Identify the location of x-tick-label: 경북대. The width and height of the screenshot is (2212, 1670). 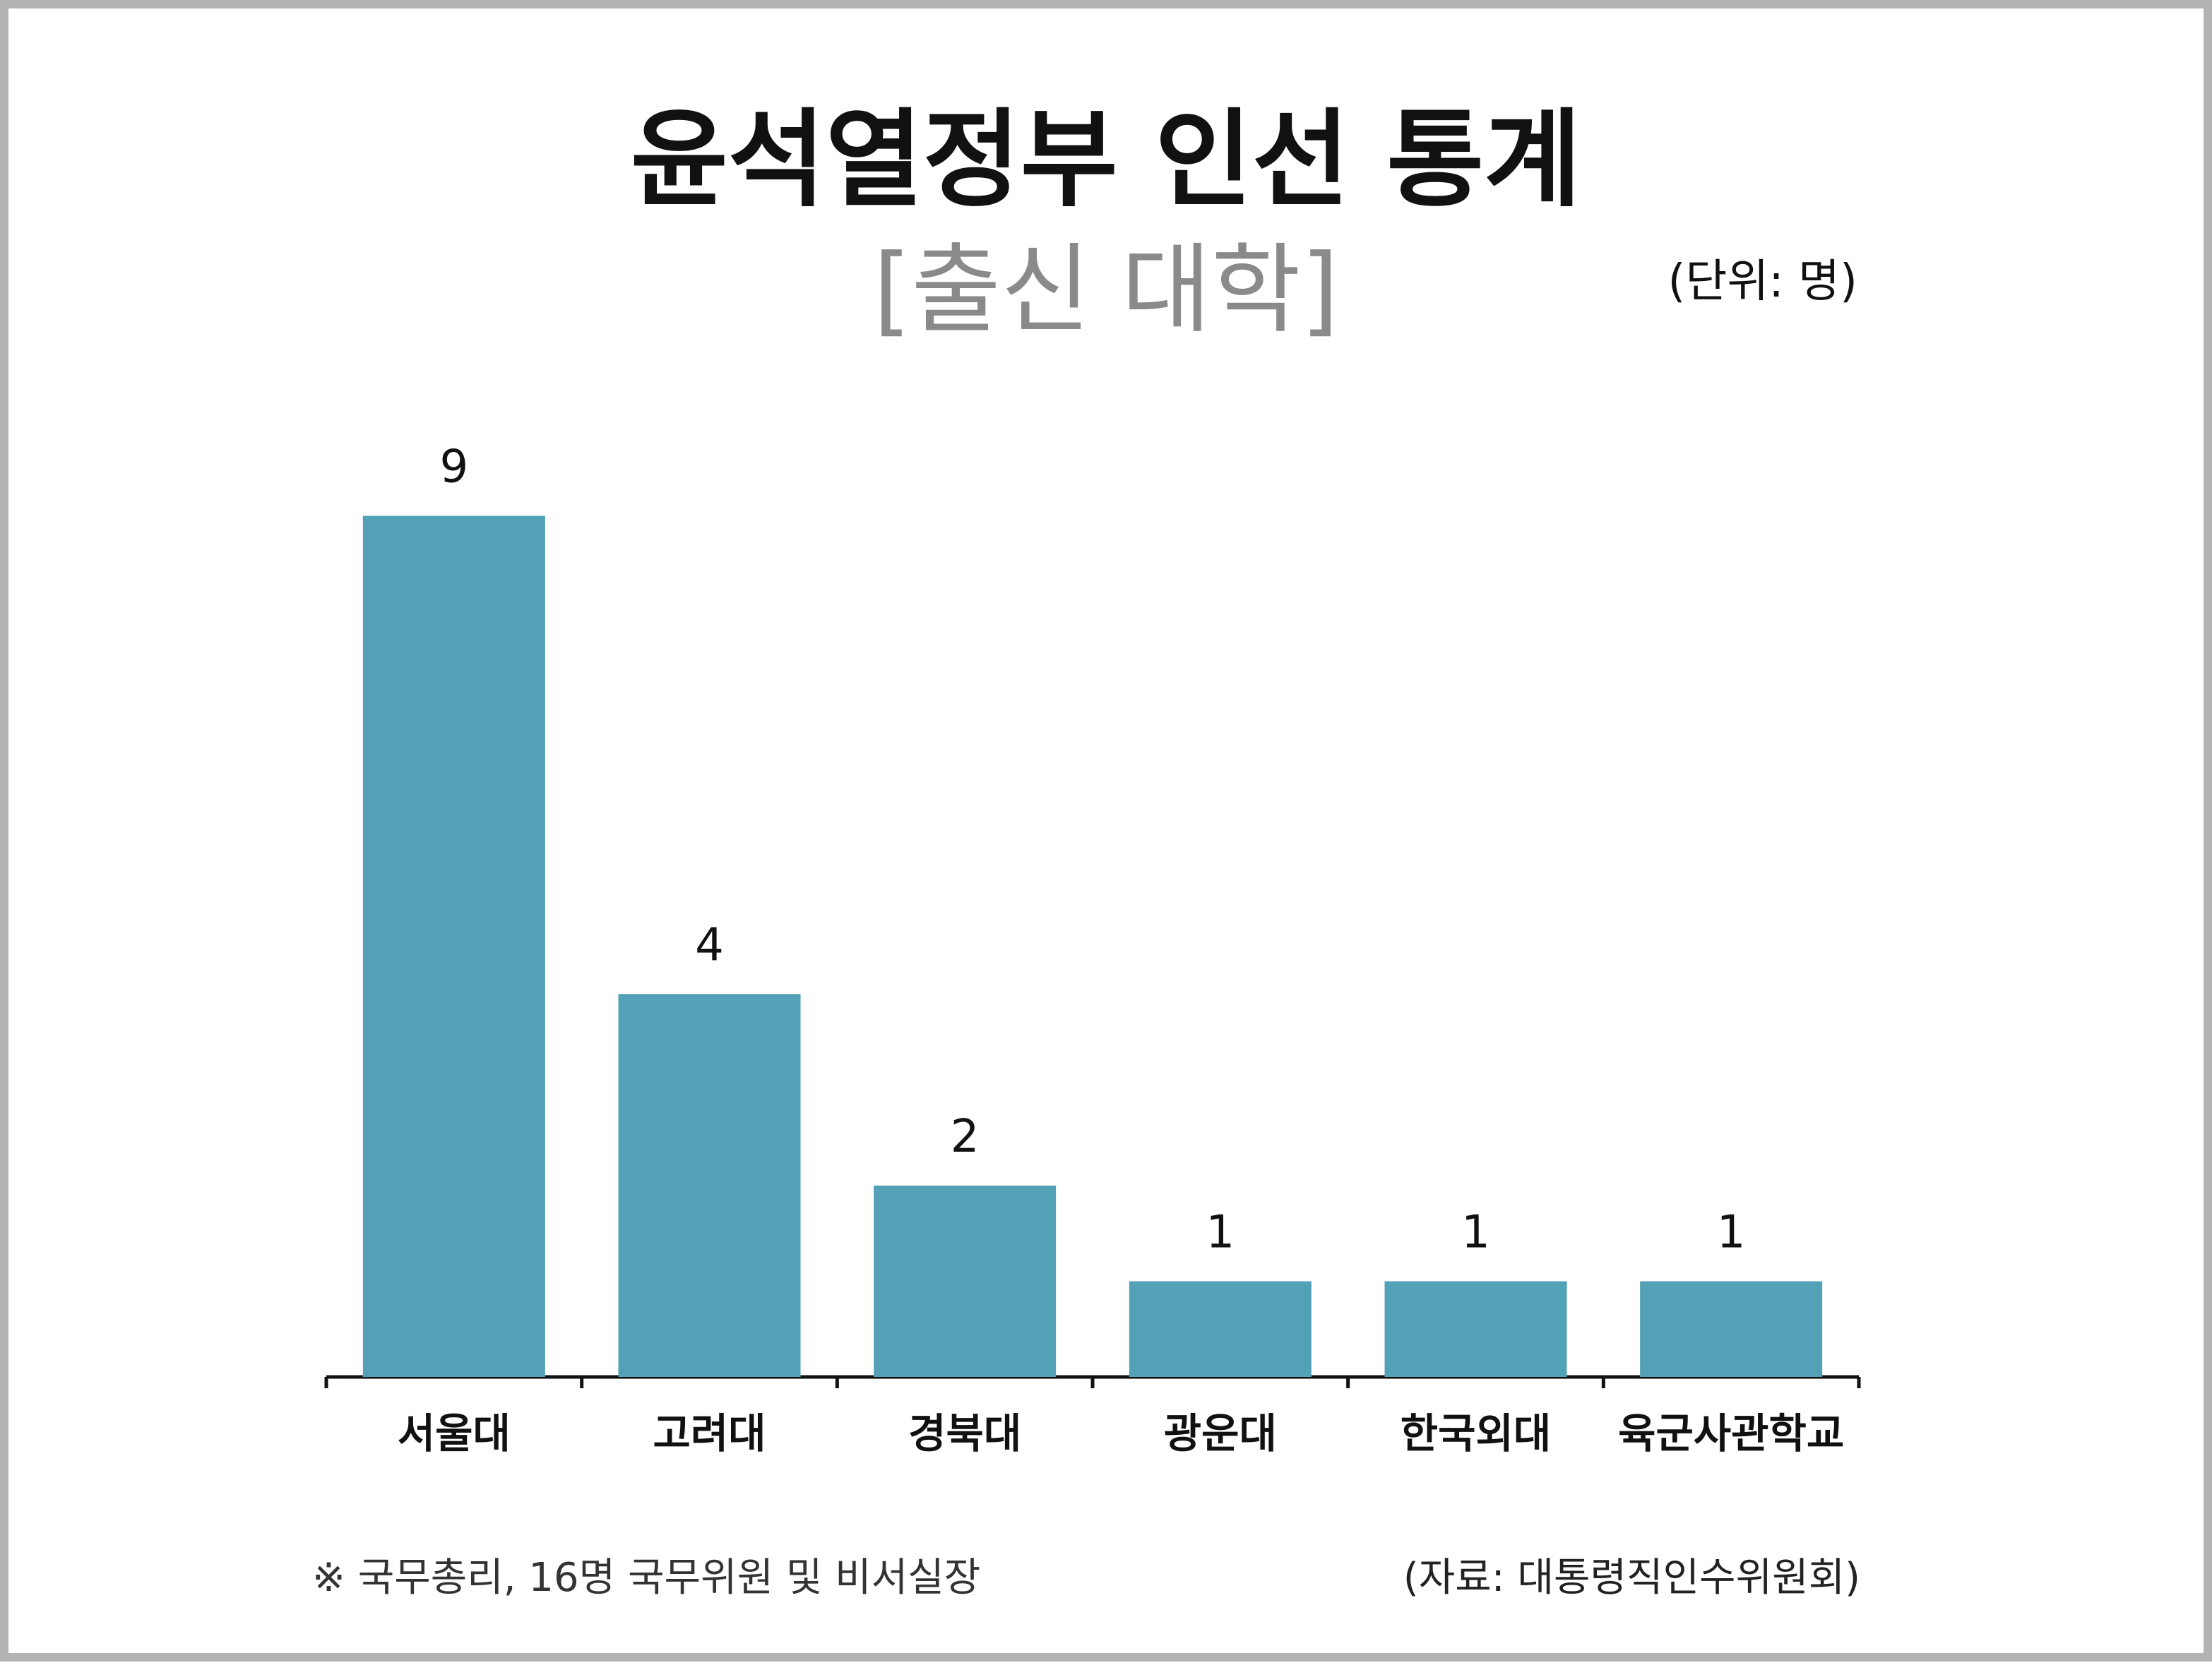
(964, 1433).